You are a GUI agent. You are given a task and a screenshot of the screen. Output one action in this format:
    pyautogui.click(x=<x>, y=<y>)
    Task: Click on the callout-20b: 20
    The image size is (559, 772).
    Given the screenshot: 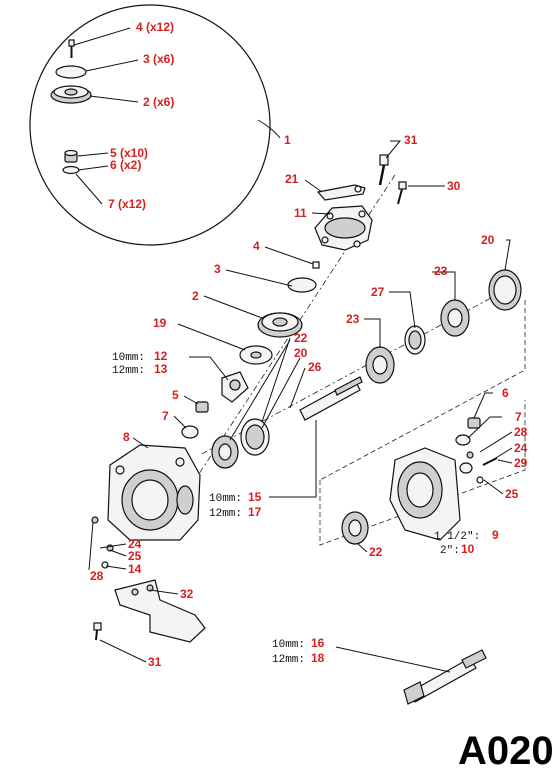 What is the action you would take?
    pyautogui.click(x=301, y=353)
    